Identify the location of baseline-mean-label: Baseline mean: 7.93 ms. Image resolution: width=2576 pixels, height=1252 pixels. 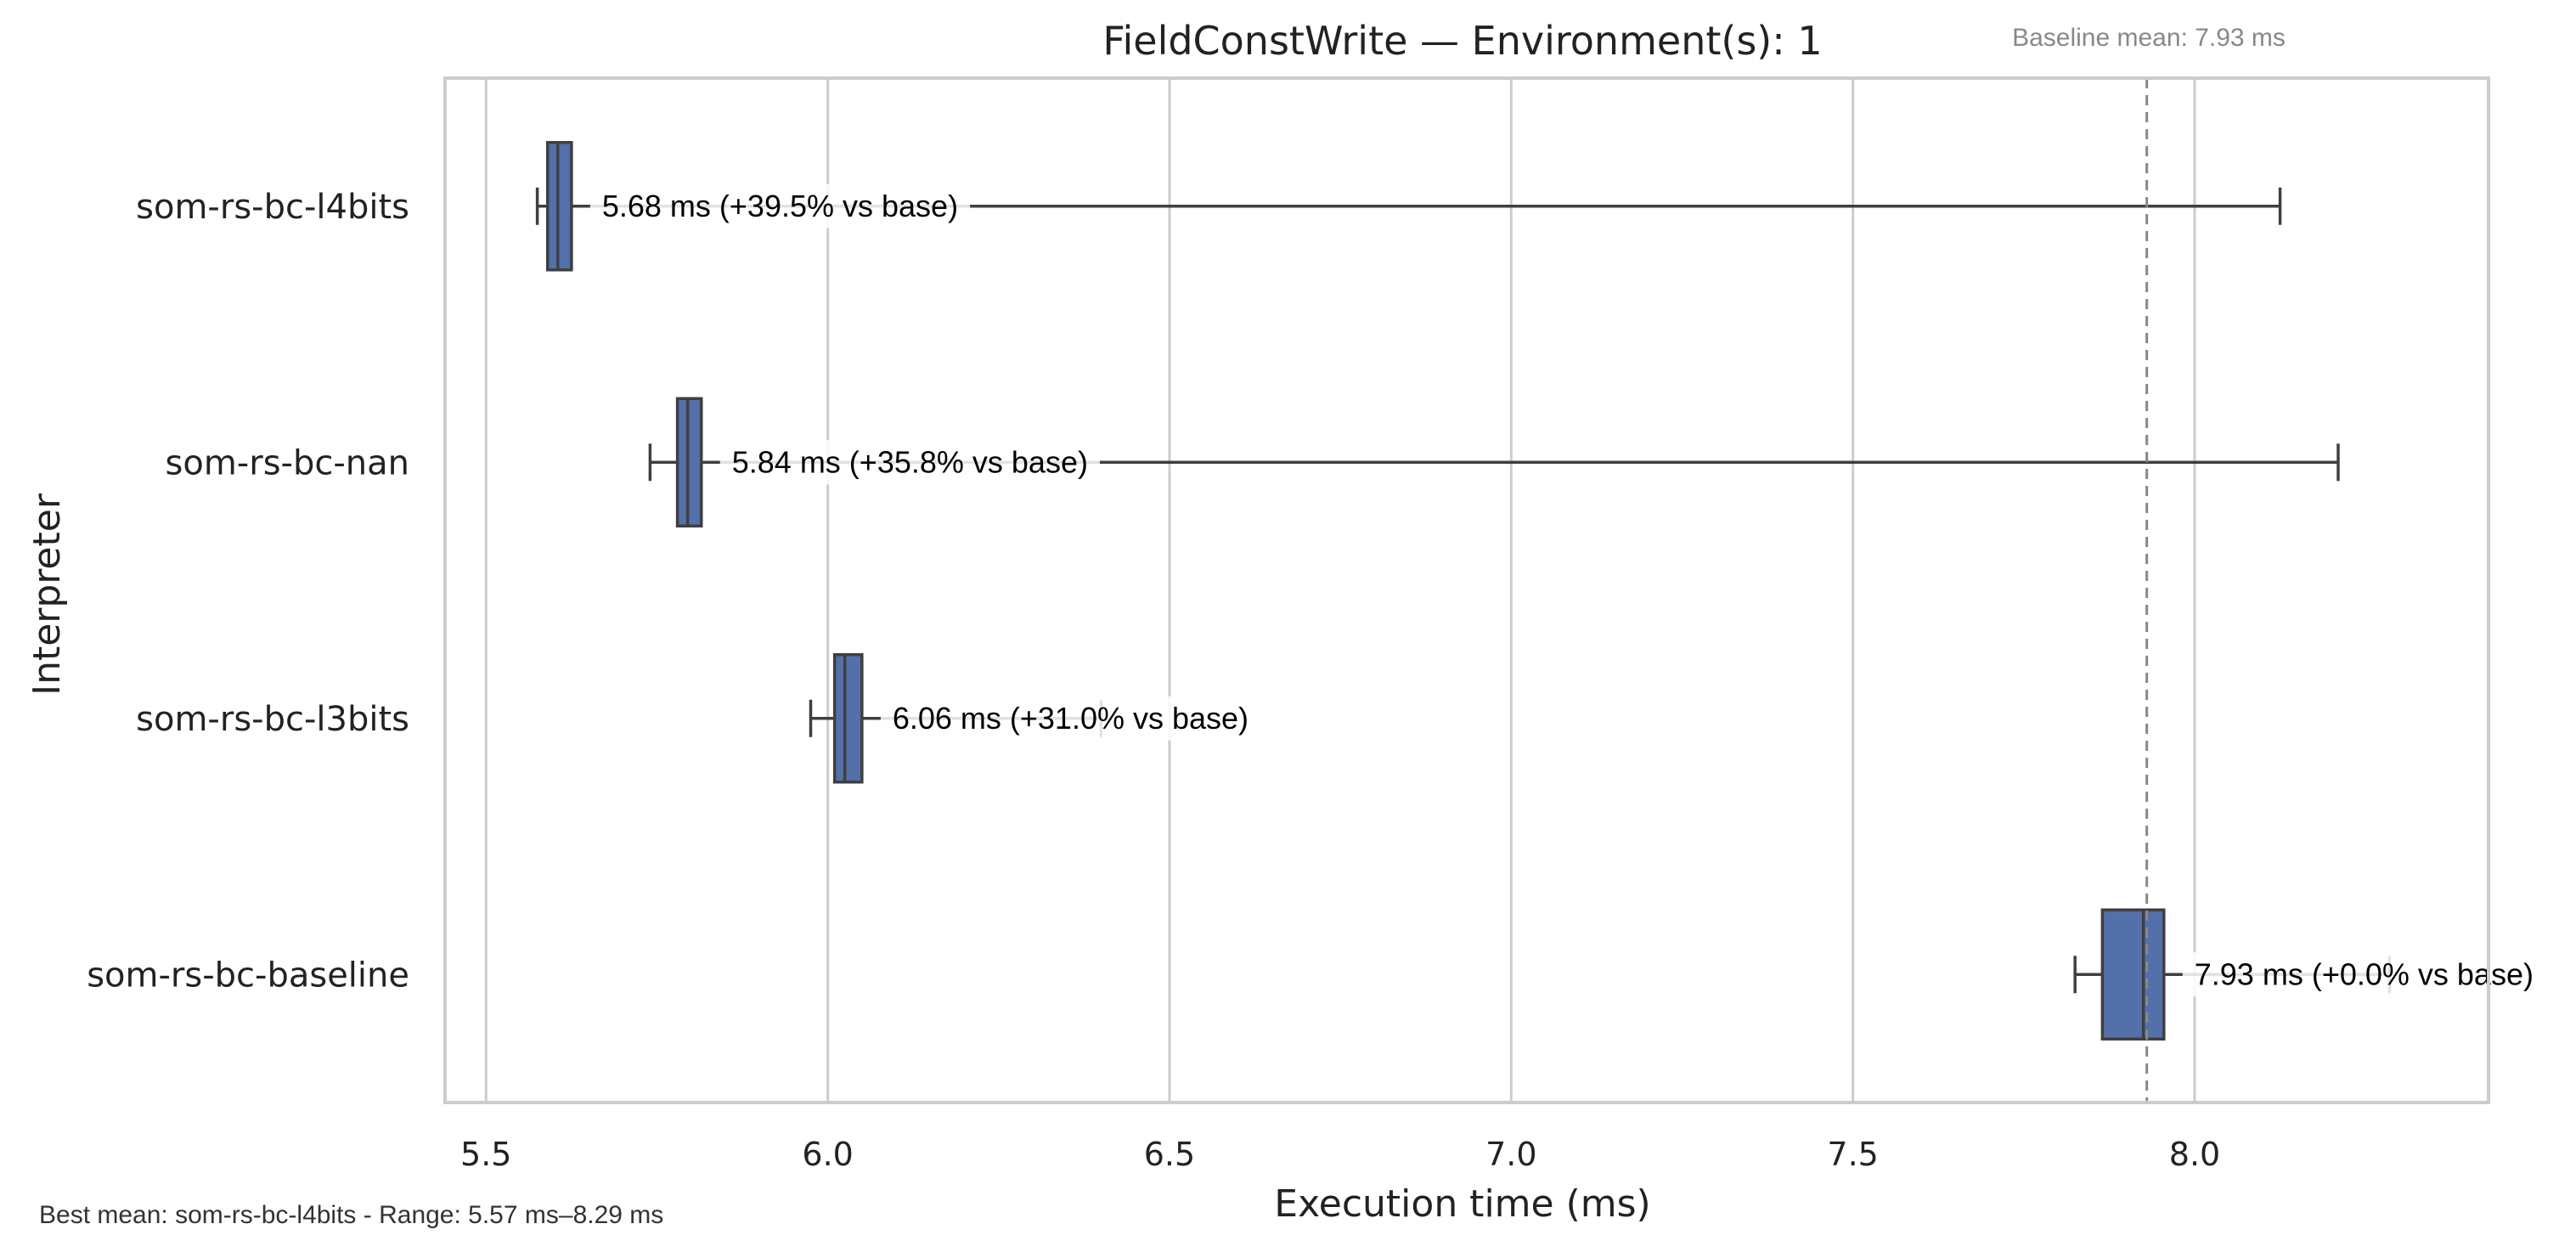
(2149, 38).